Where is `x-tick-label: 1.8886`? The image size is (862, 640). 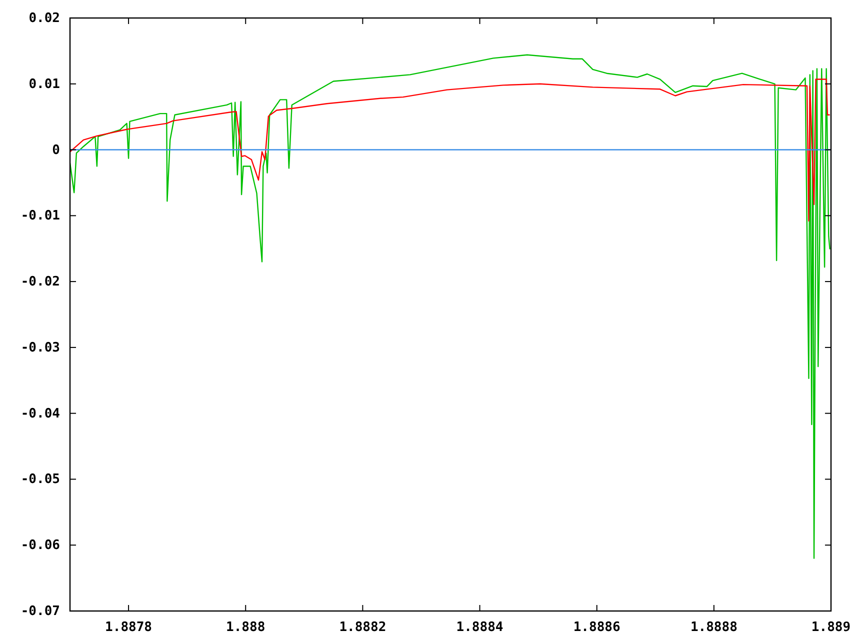
x-tick-label: 1.8886 is located at coordinates (596, 627).